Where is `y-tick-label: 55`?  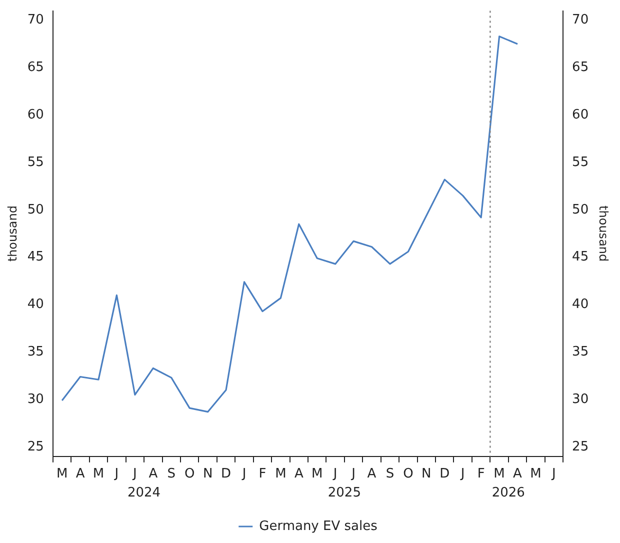 y-tick-label: 55 is located at coordinates (35, 162).